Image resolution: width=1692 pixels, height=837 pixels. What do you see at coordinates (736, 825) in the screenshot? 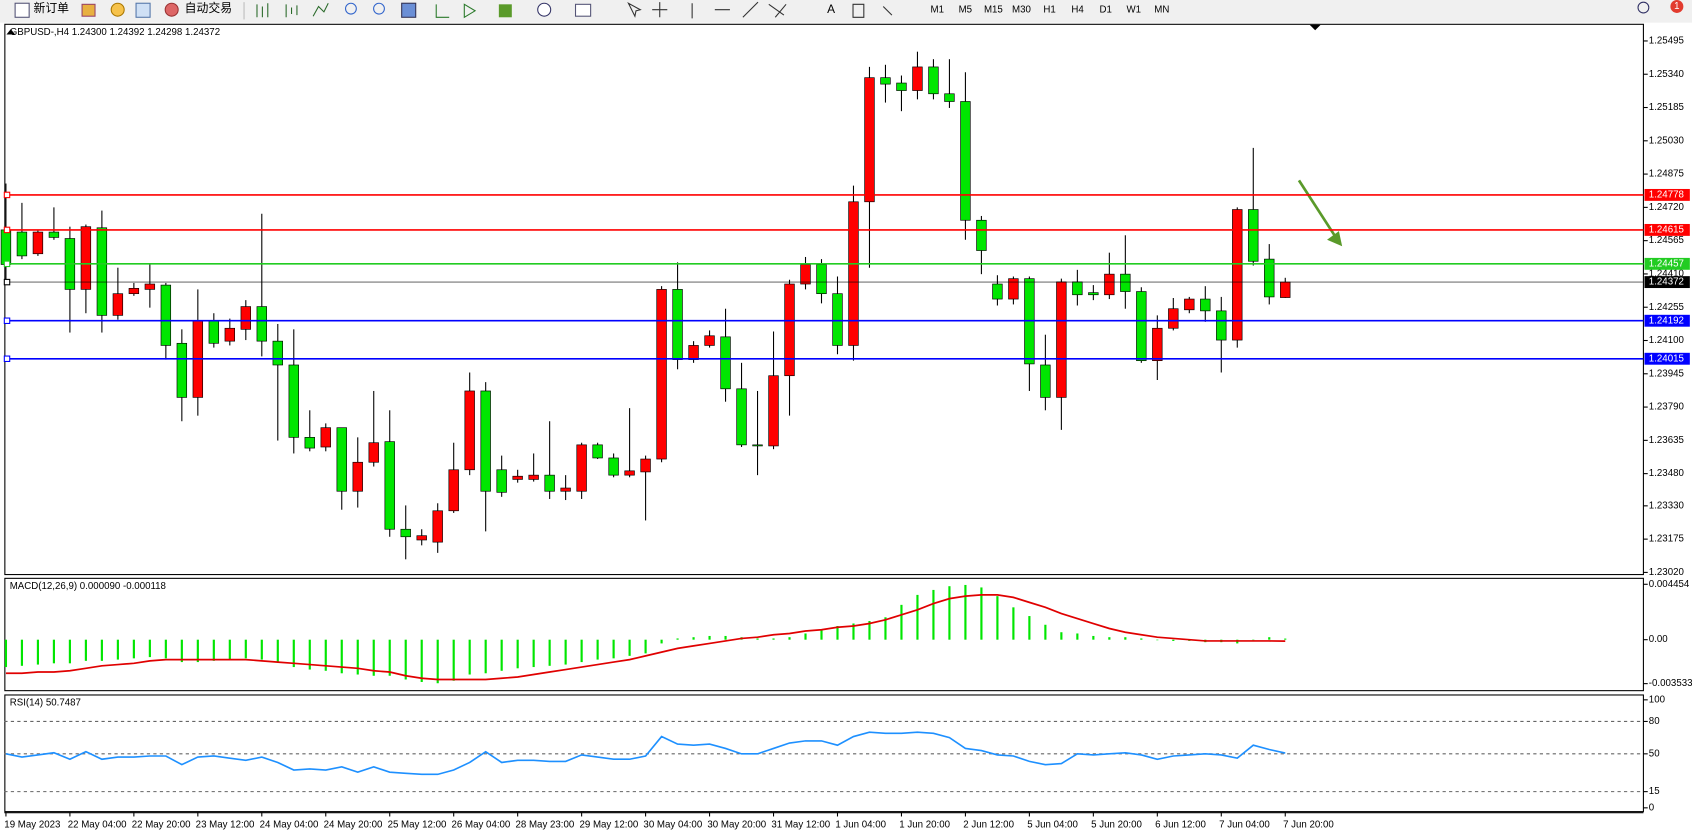
I see `x-tick-label: 30 May 20:00` at bounding box center [736, 825].